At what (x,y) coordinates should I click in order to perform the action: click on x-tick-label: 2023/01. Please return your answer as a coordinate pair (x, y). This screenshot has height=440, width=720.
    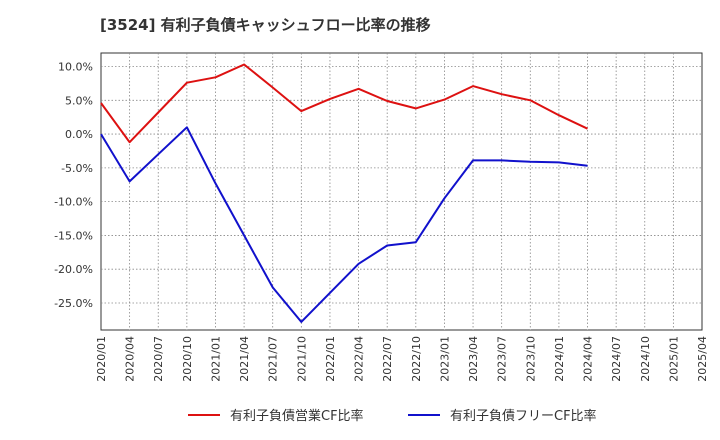
    Looking at the image, I should click on (444, 359).